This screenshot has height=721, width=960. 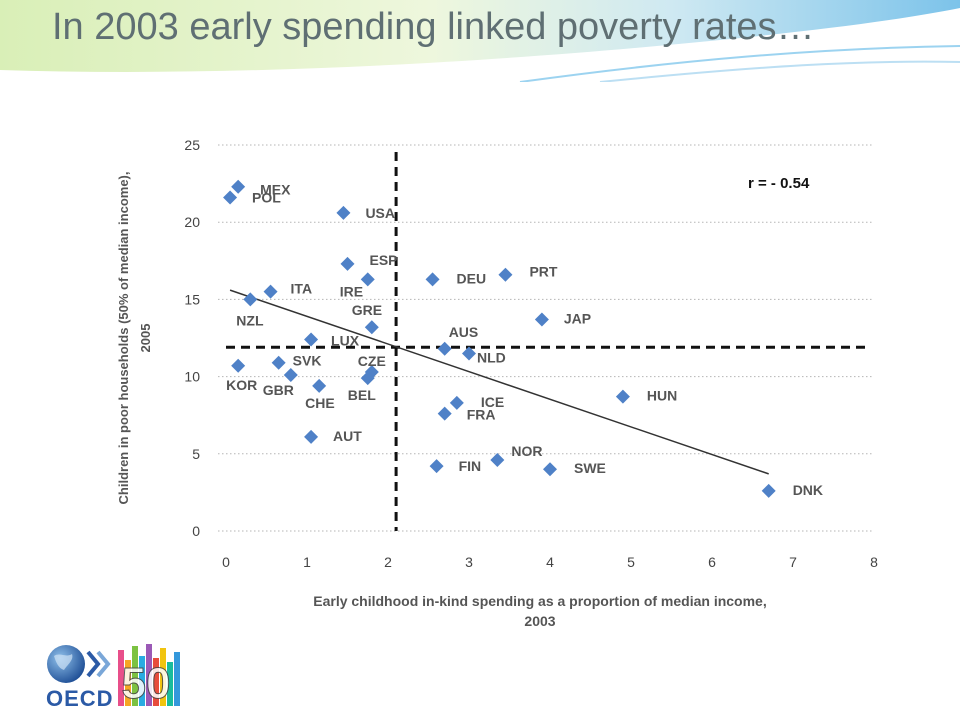 What do you see at coordinates (238, 365) in the screenshot?
I see `data-point-kor` at bounding box center [238, 365].